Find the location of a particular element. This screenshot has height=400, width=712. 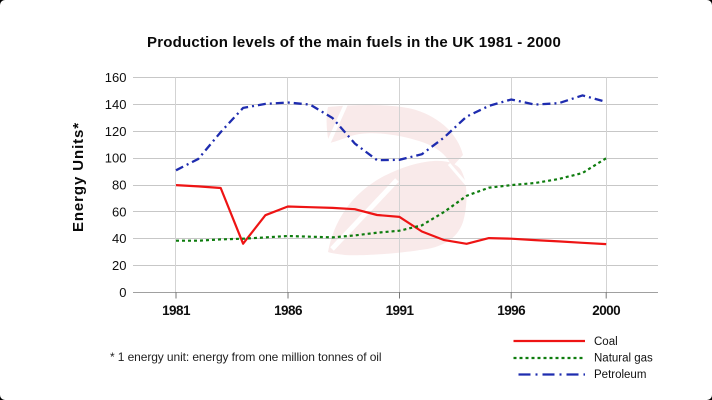

svg-text: 1991 is located at coordinates (400, 310).